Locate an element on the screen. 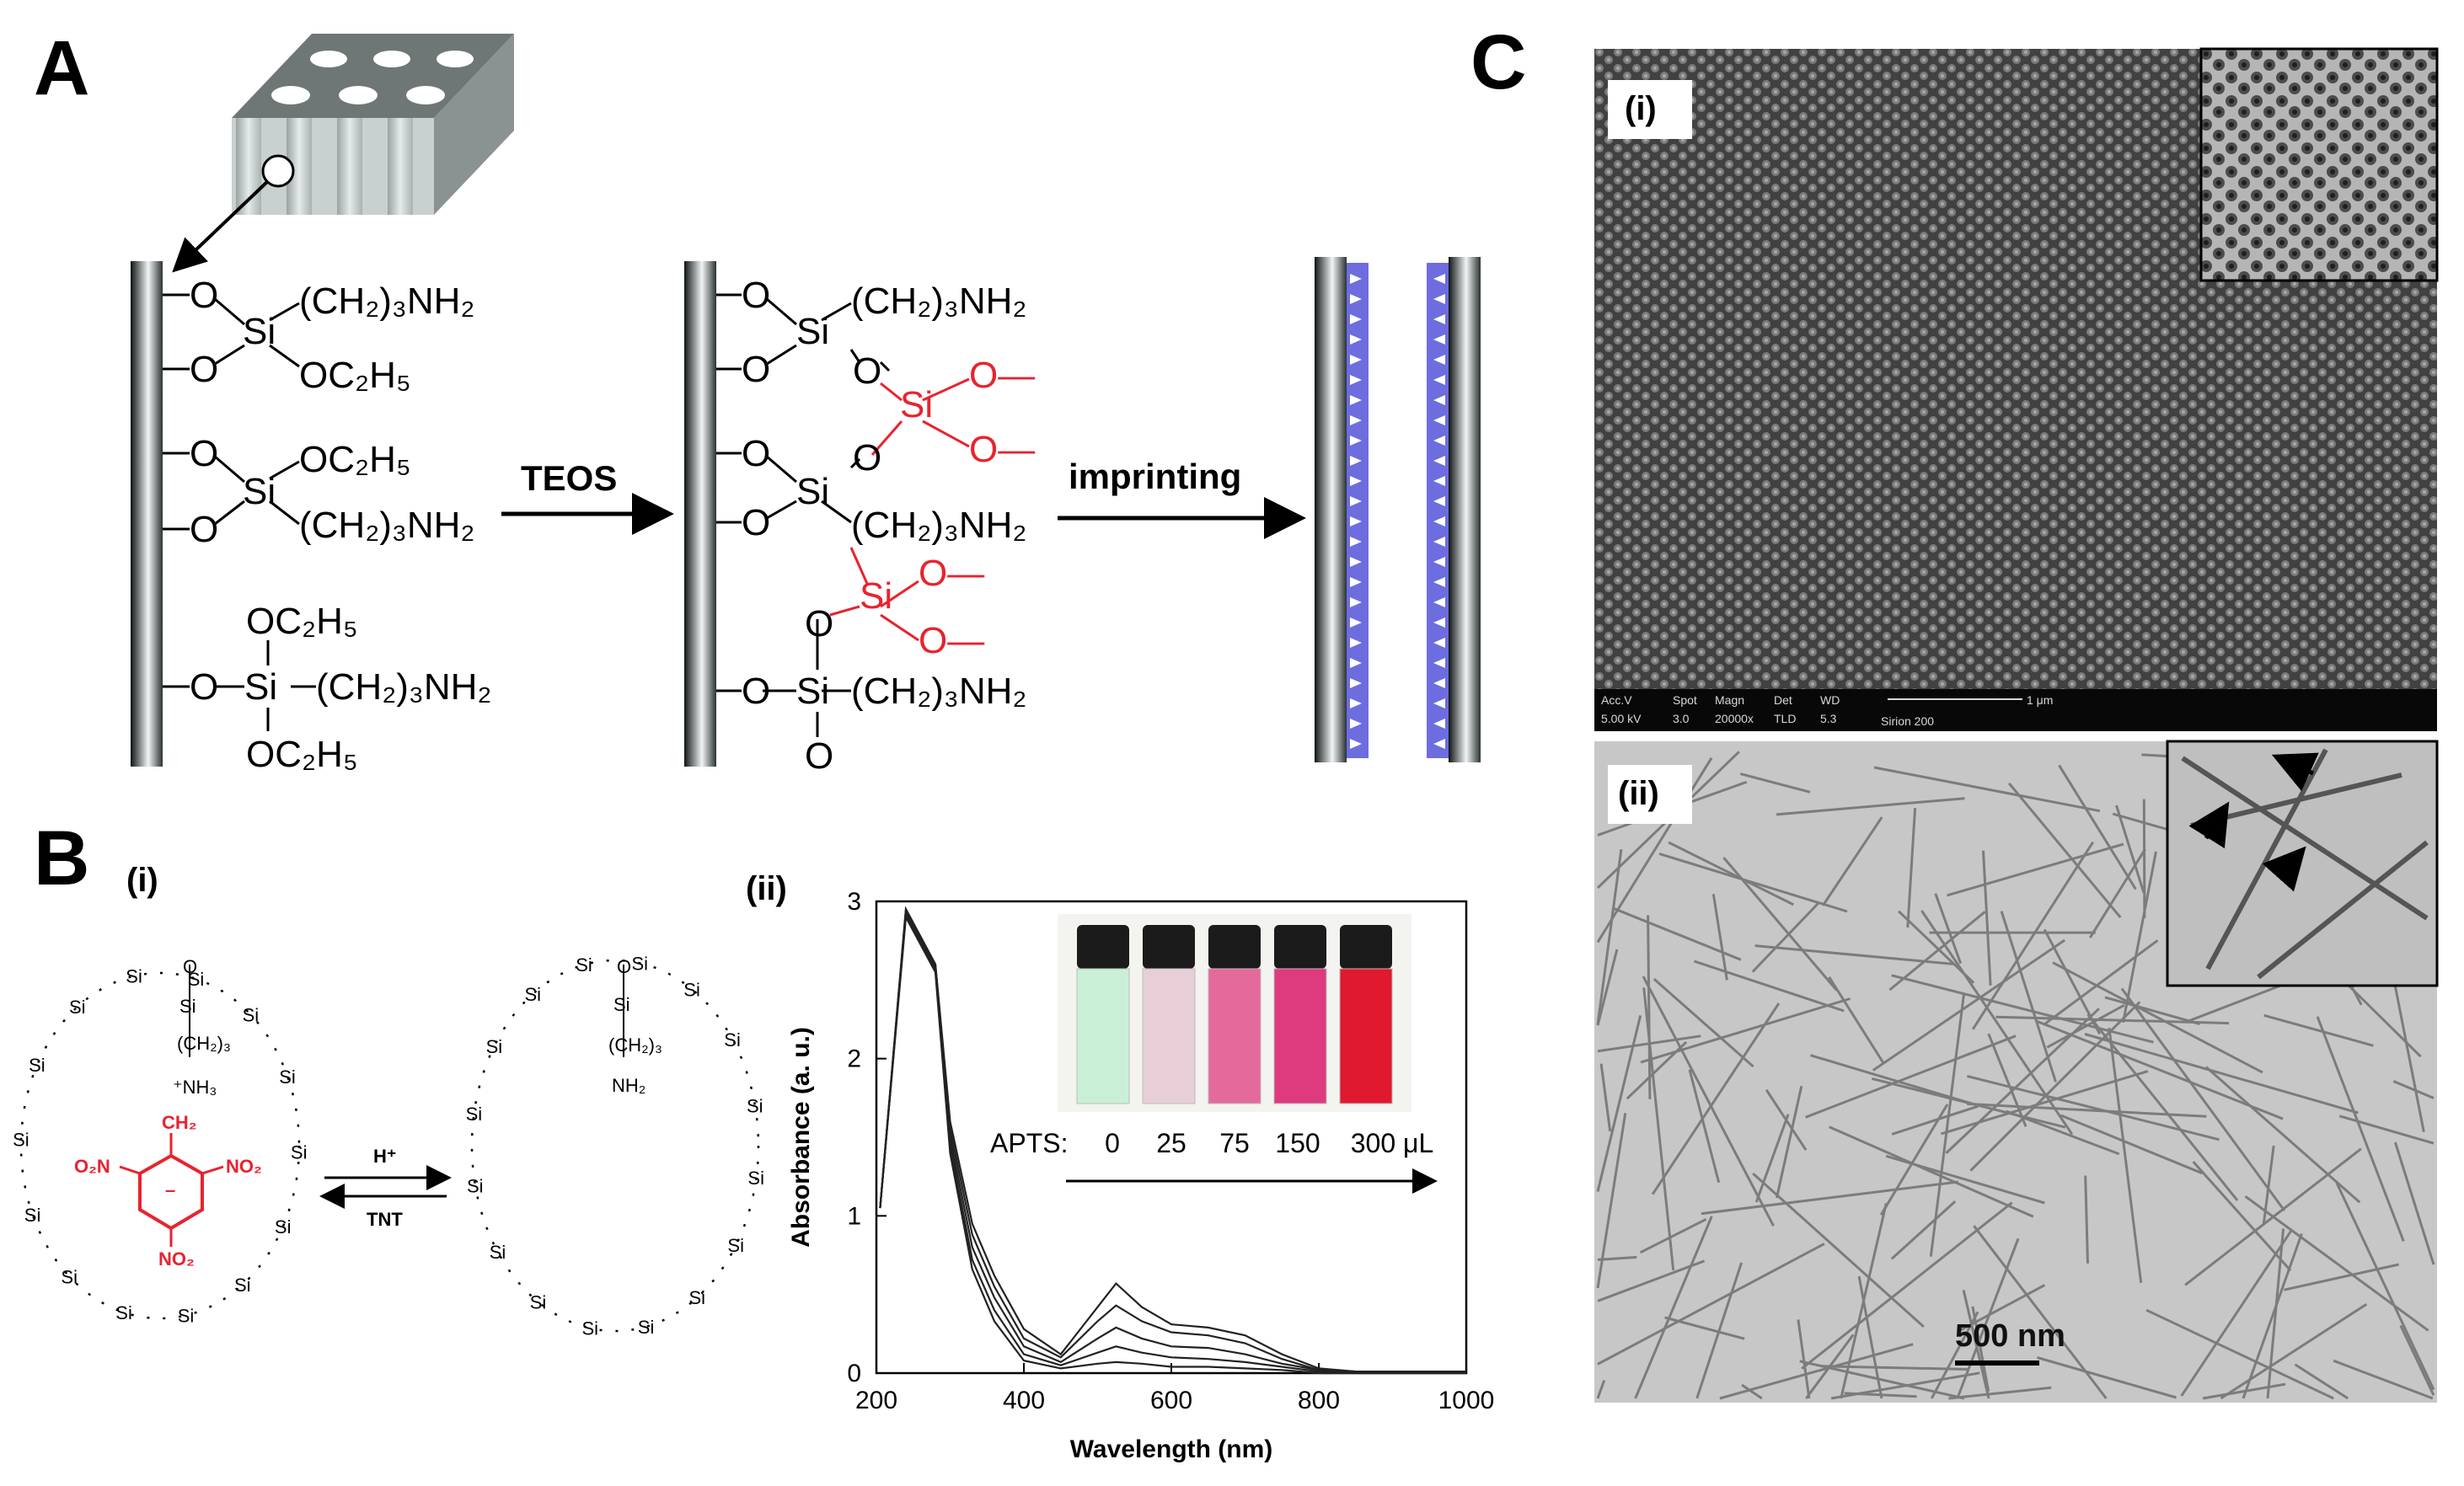 Image resolution: width=2464 pixels, height=1486 pixels. aptes-surface-structure is located at coordinates (239, 512).